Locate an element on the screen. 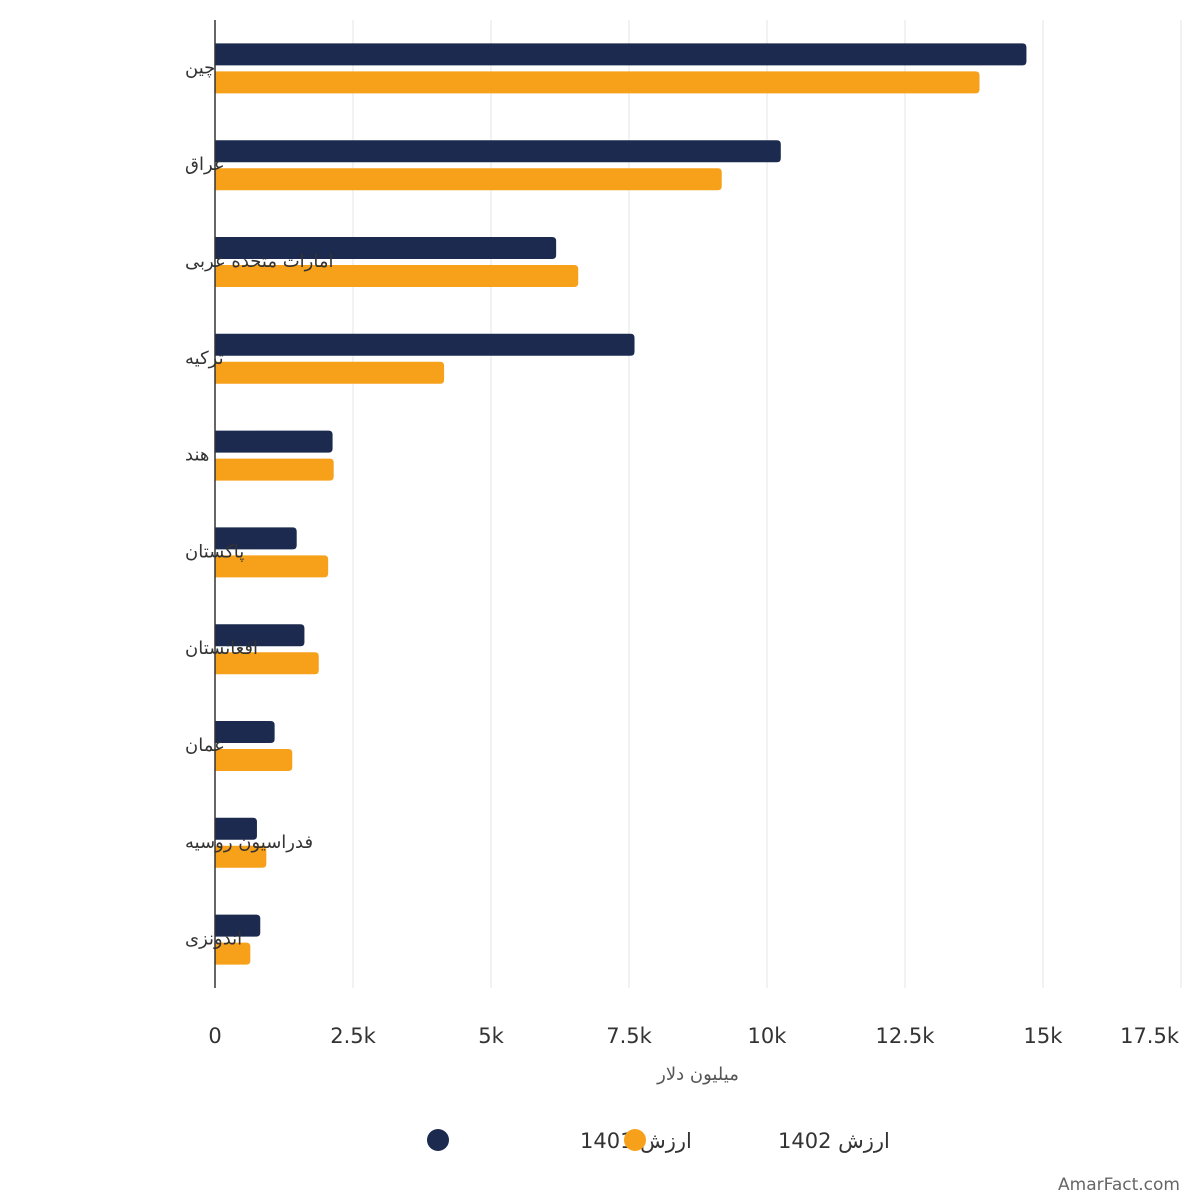  watermark: AmarFact.com is located at coordinates (1119, 1185).